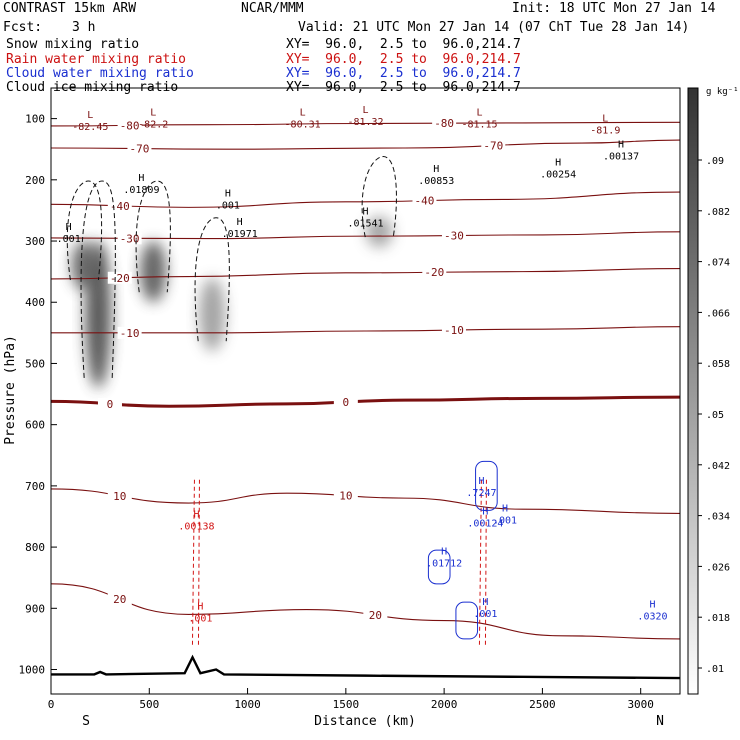  What do you see at coordinates (444, 563) in the screenshot?
I see `extremum-value-18: .01712` at bounding box center [444, 563].